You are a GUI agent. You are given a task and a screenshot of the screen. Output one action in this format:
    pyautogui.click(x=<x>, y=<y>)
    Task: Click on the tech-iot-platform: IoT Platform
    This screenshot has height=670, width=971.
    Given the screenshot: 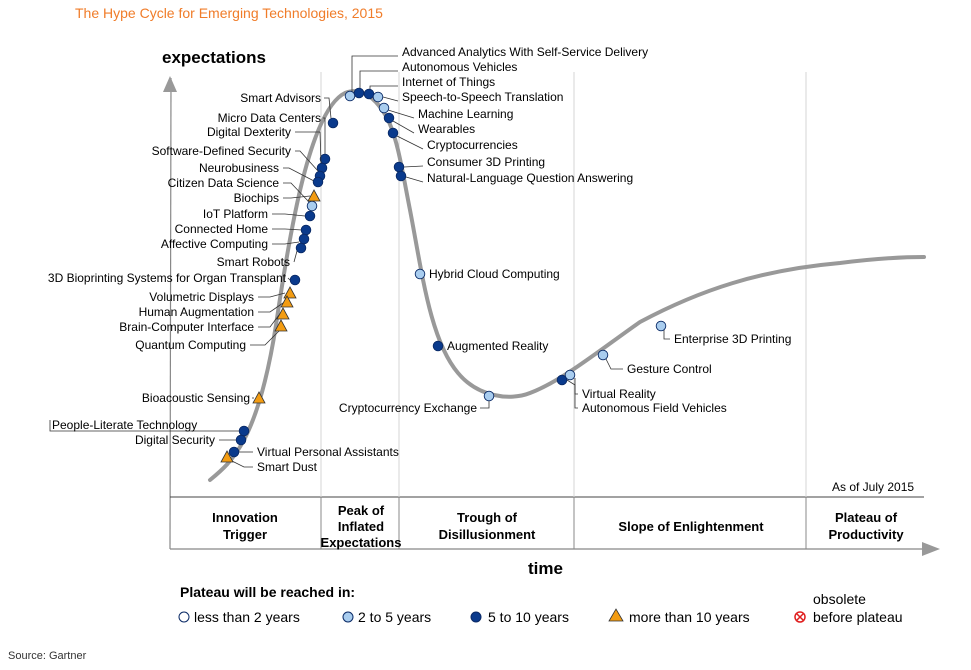 What is the action you would take?
    pyautogui.click(x=259, y=214)
    